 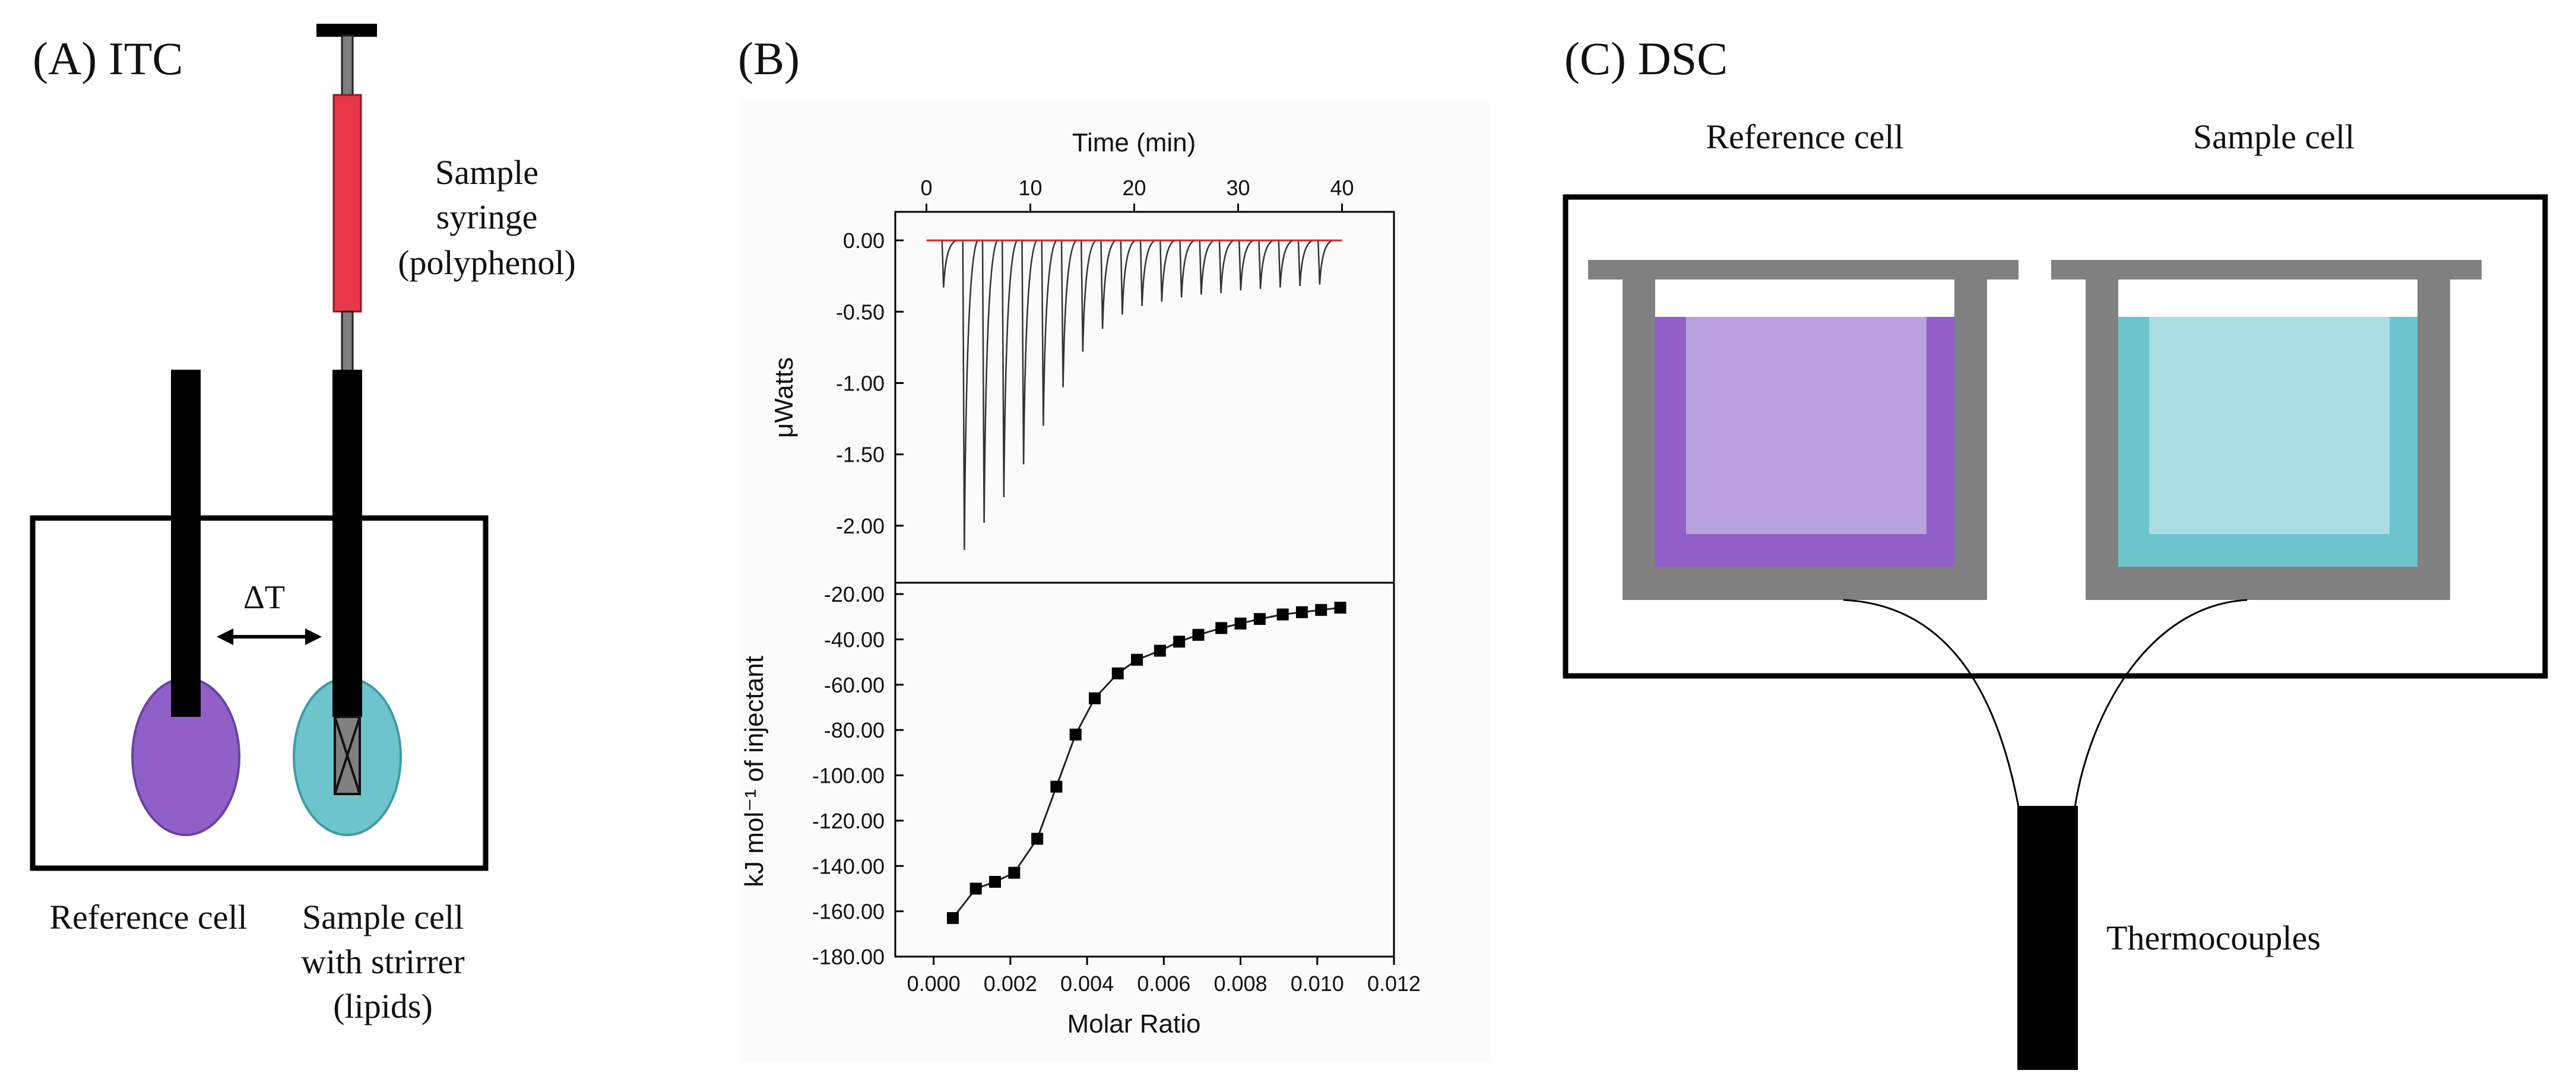 I want to click on dsc-reference-label: Reference cell, so click(x=1805, y=136).